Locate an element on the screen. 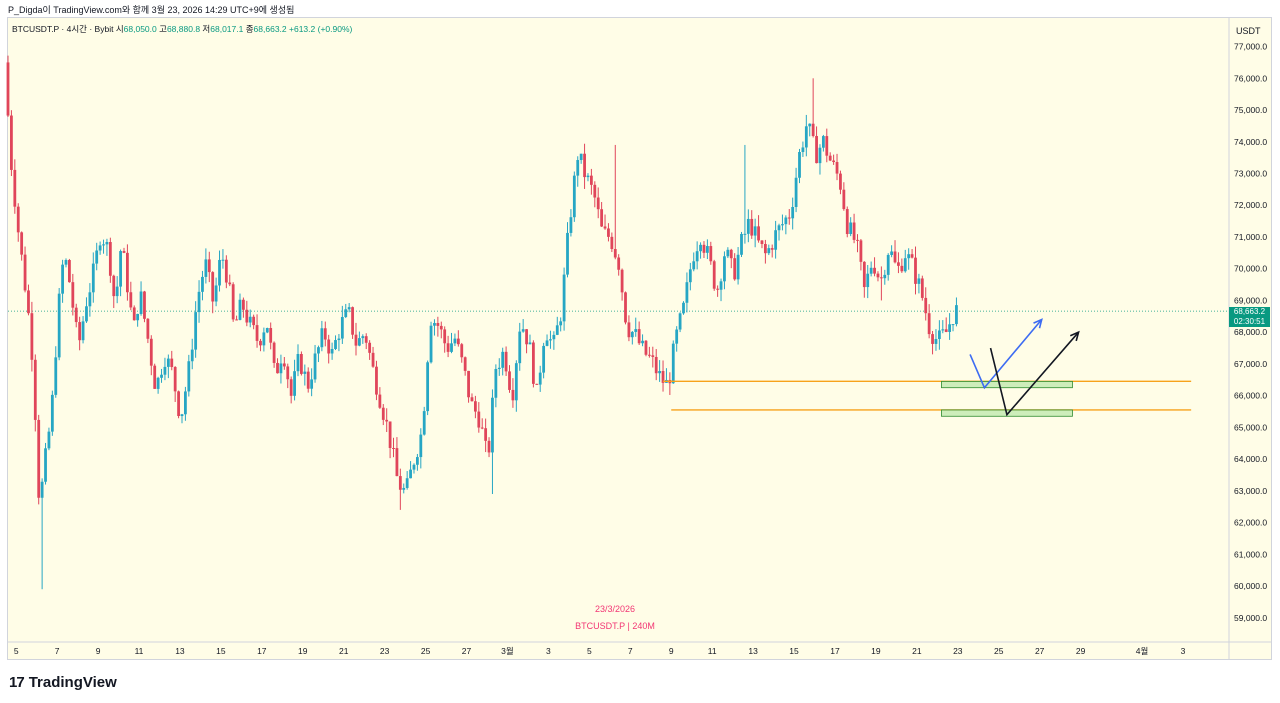  black-path-arrow is located at coordinates (1034, 374).